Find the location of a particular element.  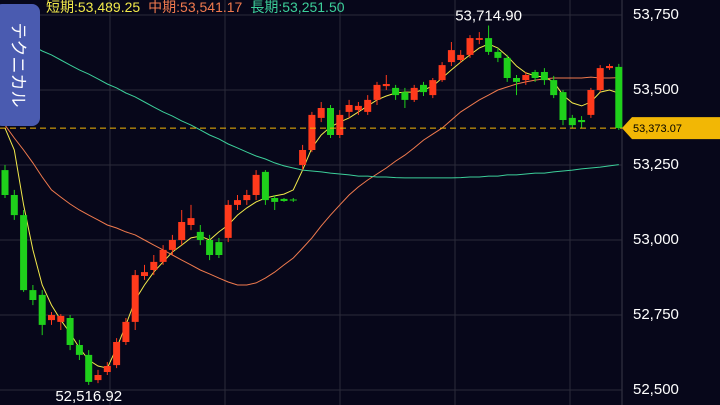

legend-entry: 長期:53,251.50 is located at coordinates (297, 7).